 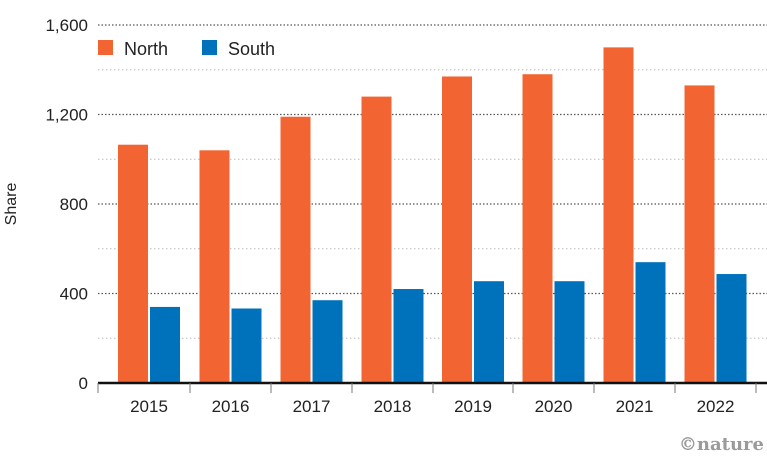 I want to click on y-tick-label: 1,200, so click(x=66, y=115).